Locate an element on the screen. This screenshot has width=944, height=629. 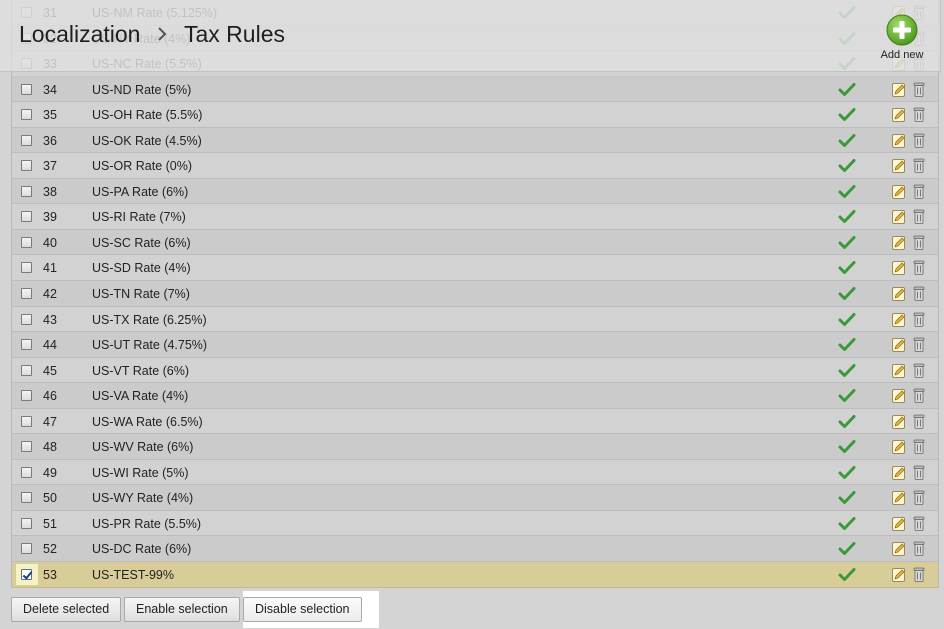
rule-name: US-WI Rate (5%) is located at coordinates (140, 472).